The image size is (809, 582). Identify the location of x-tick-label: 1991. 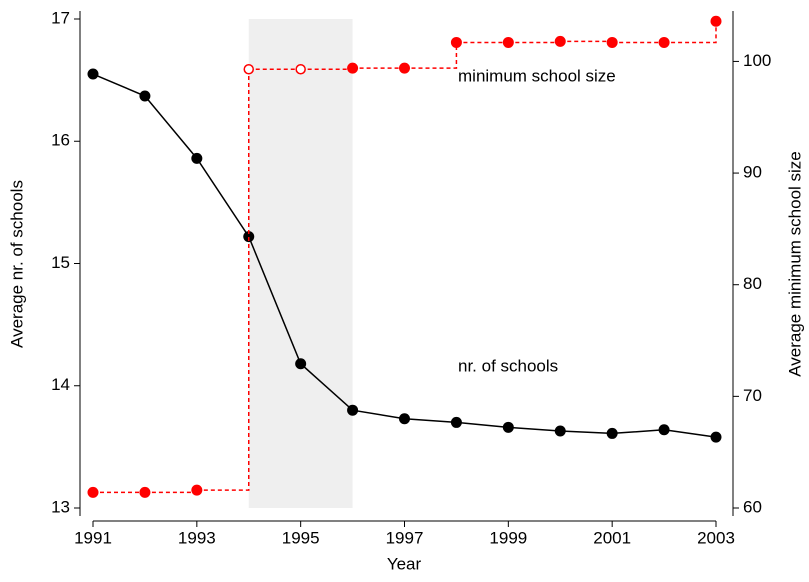
(93, 537).